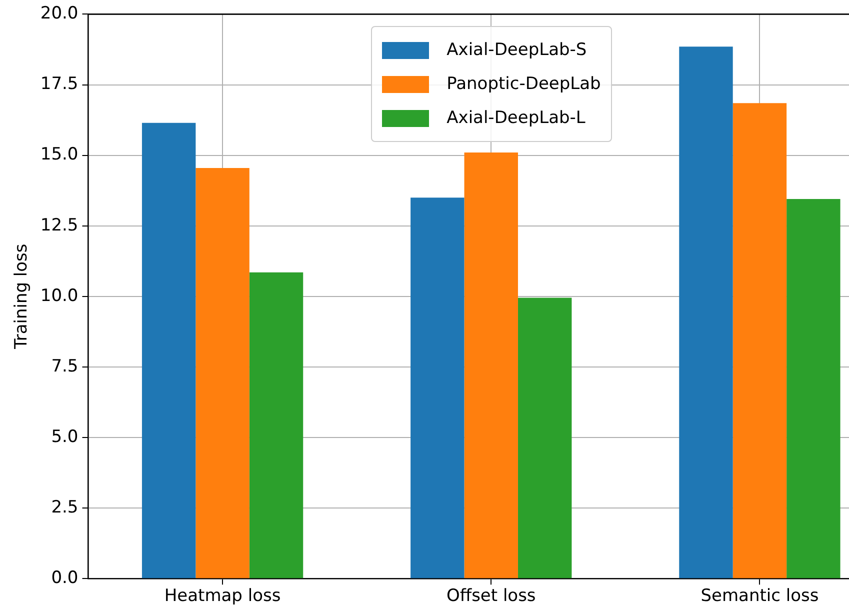 The image size is (849, 613). Describe the element at coordinates (523, 84) in the screenshot. I see `legend-label: Panoptic-DeepLab` at that location.